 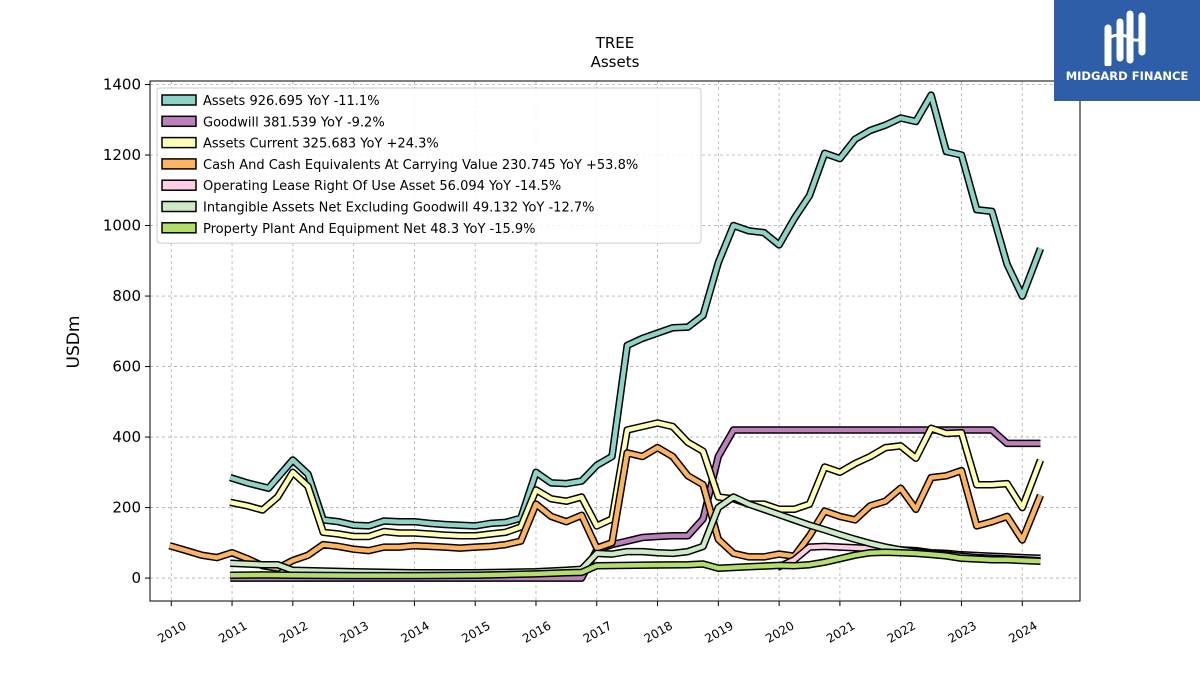 I want to click on x-tick-label: 2024, so click(x=1022, y=631).